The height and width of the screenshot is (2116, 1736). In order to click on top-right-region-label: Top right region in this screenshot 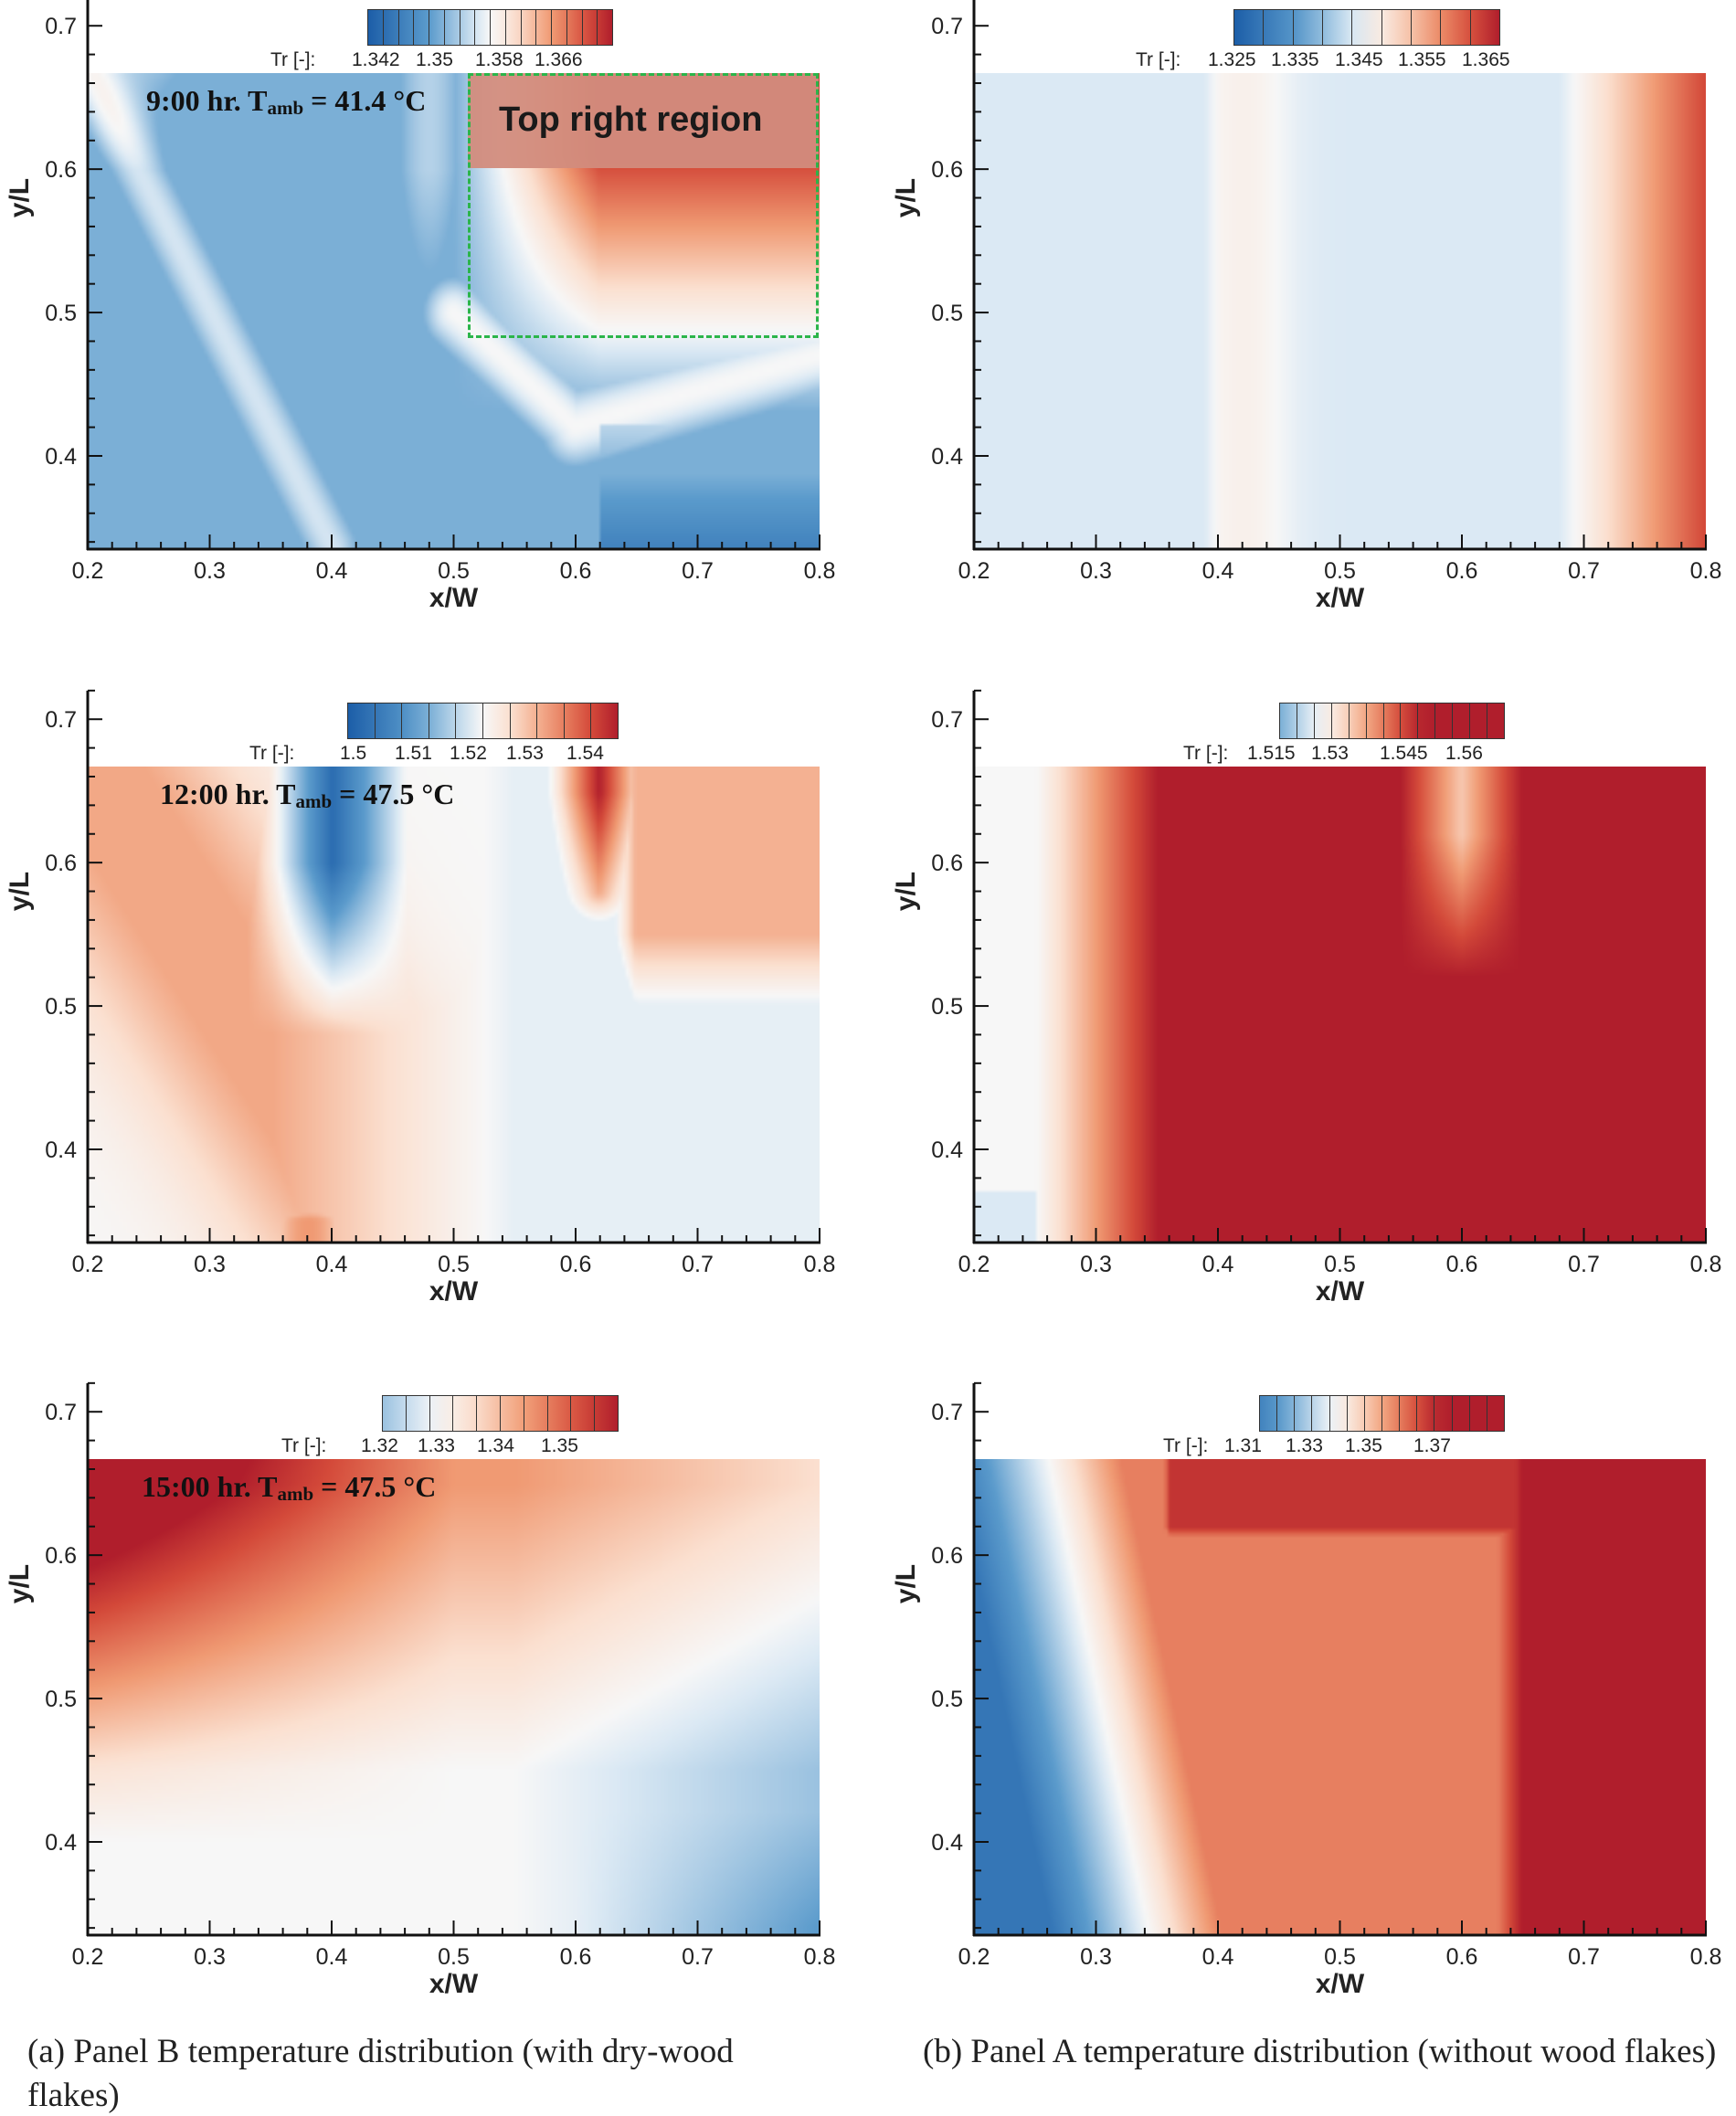, I will do `click(643, 120)`.